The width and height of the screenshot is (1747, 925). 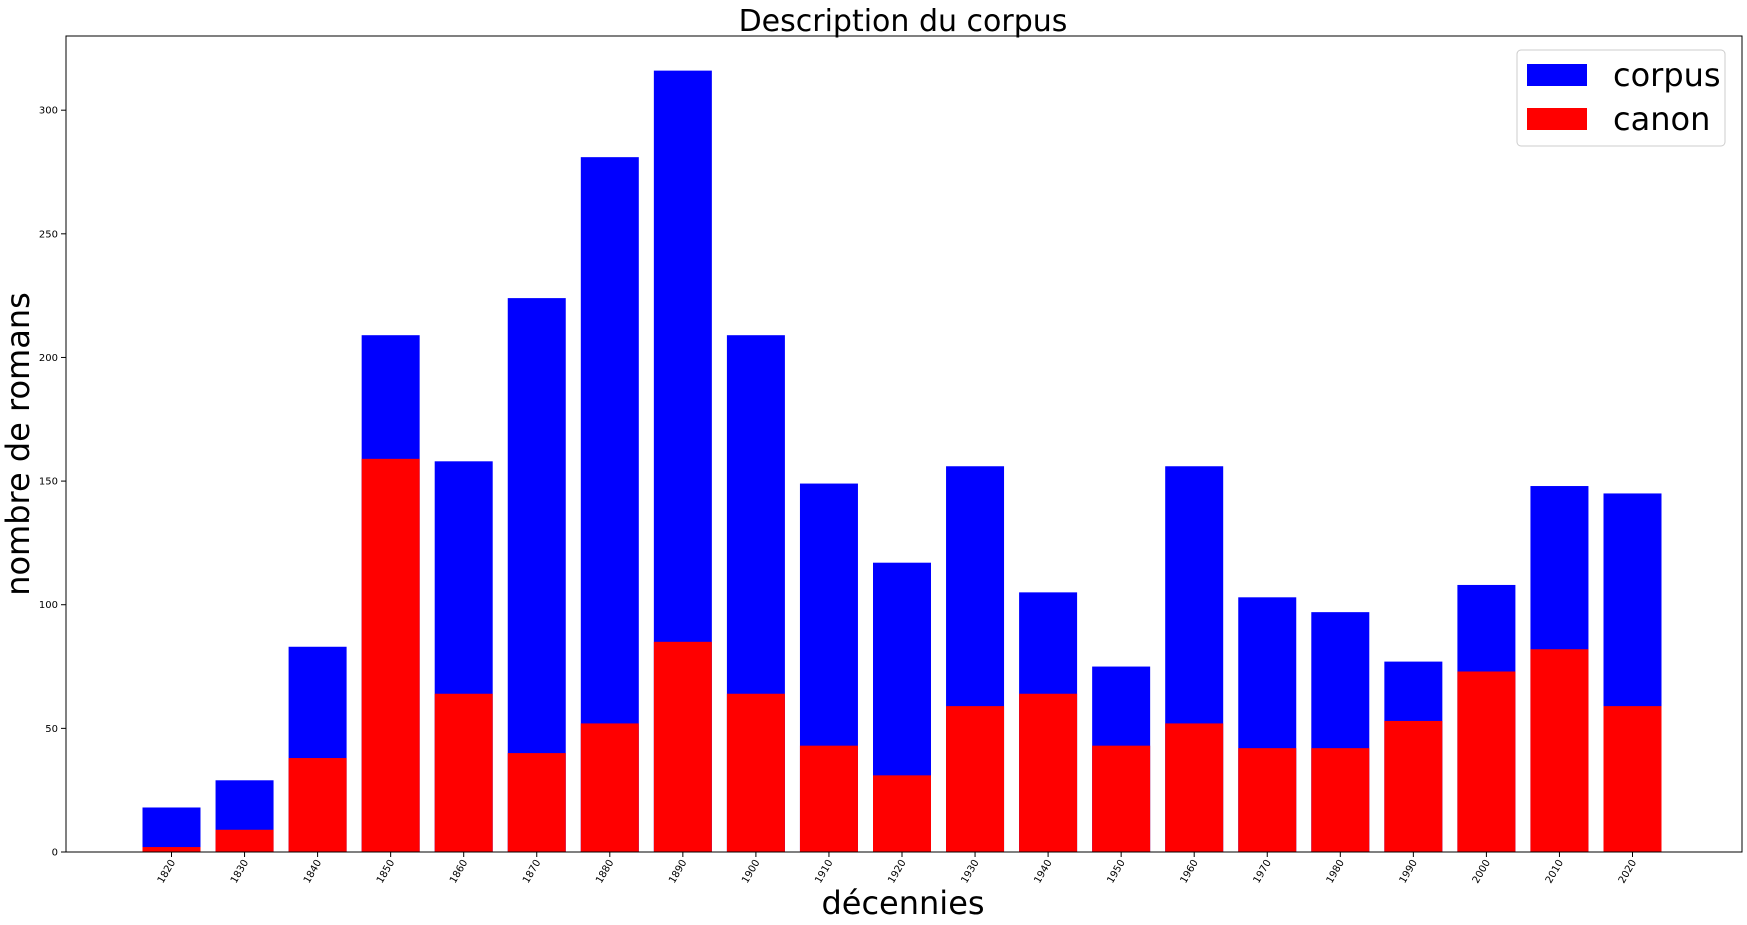 What do you see at coordinates (1486, 761) in the screenshot?
I see `bar-canon-2000` at bounding box center [1486, 761].